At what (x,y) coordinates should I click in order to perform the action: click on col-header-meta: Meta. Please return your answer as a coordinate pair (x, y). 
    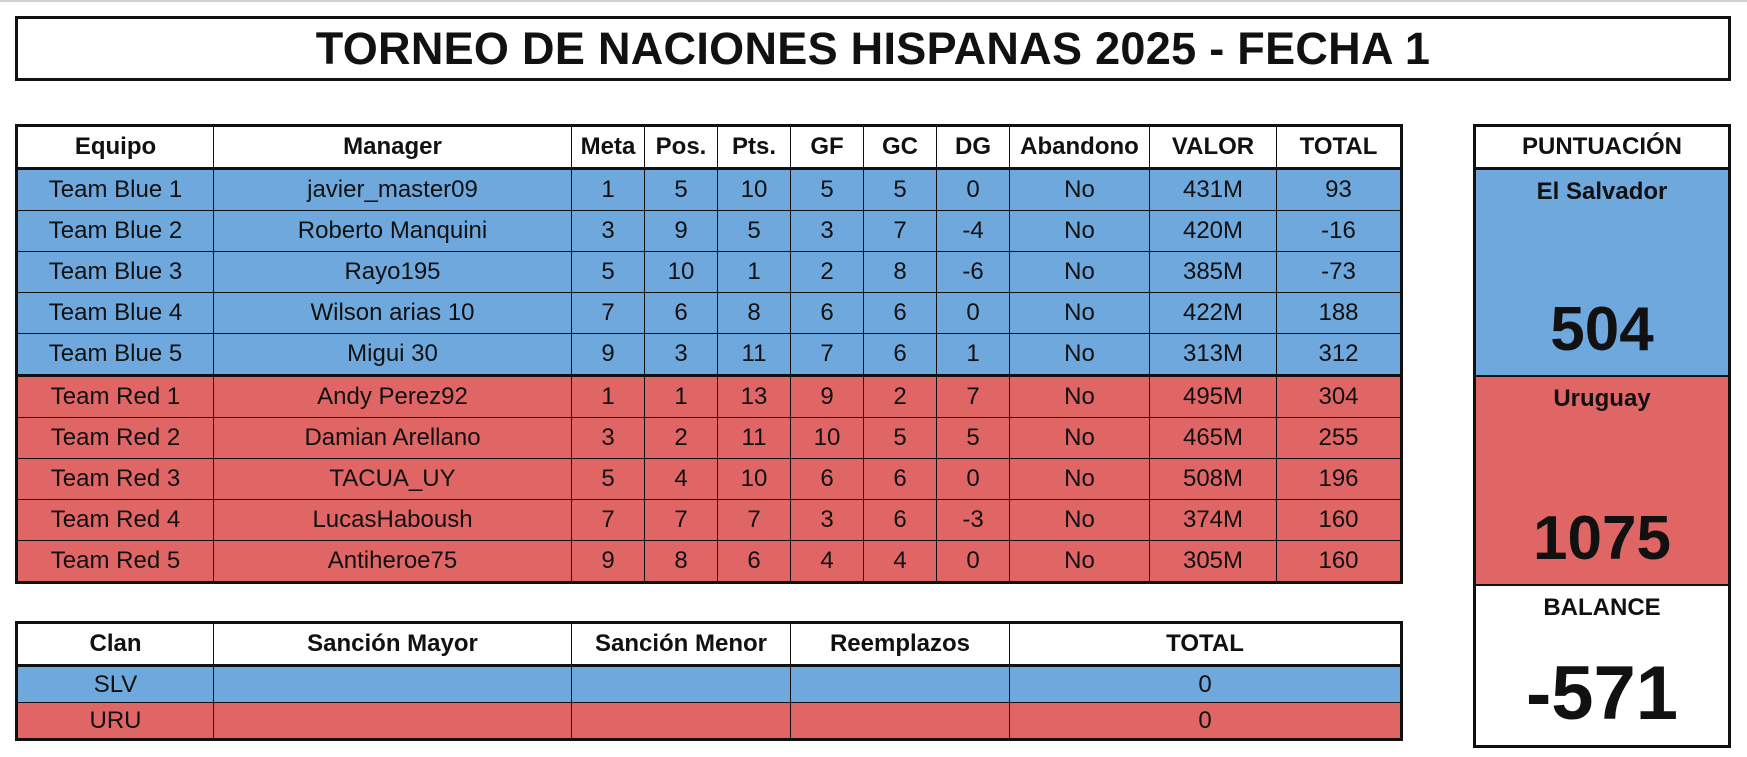
    Looking at the image, I should click on (608, 147).